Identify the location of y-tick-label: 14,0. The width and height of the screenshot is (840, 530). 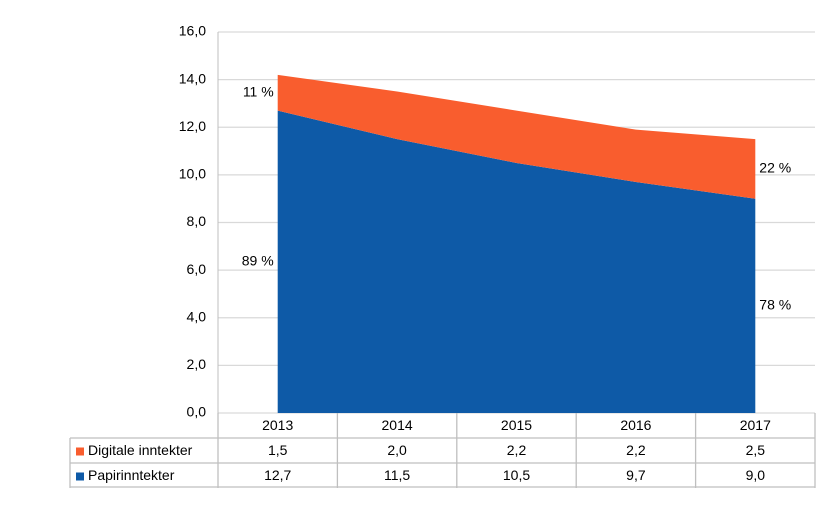
(192, 78).